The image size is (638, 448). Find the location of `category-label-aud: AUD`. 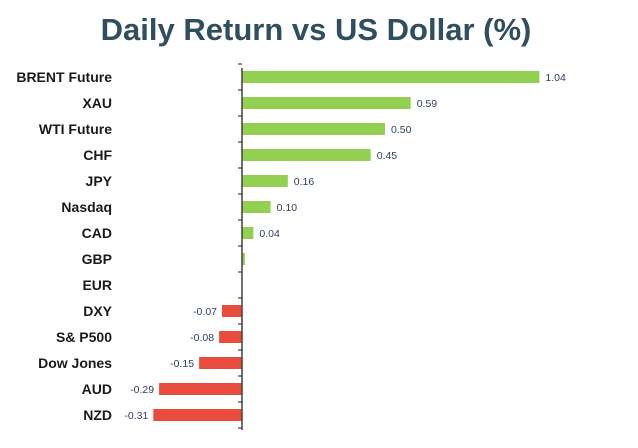

category-label-aud: AUD is located at coordinates (97, 389).